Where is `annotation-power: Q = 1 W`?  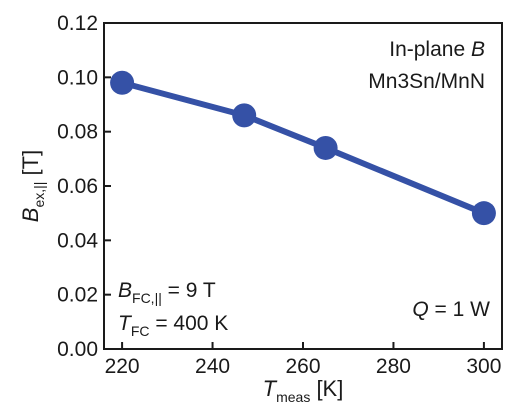
annotation-power: Q = 1 W is located at coordinates (451, 309).